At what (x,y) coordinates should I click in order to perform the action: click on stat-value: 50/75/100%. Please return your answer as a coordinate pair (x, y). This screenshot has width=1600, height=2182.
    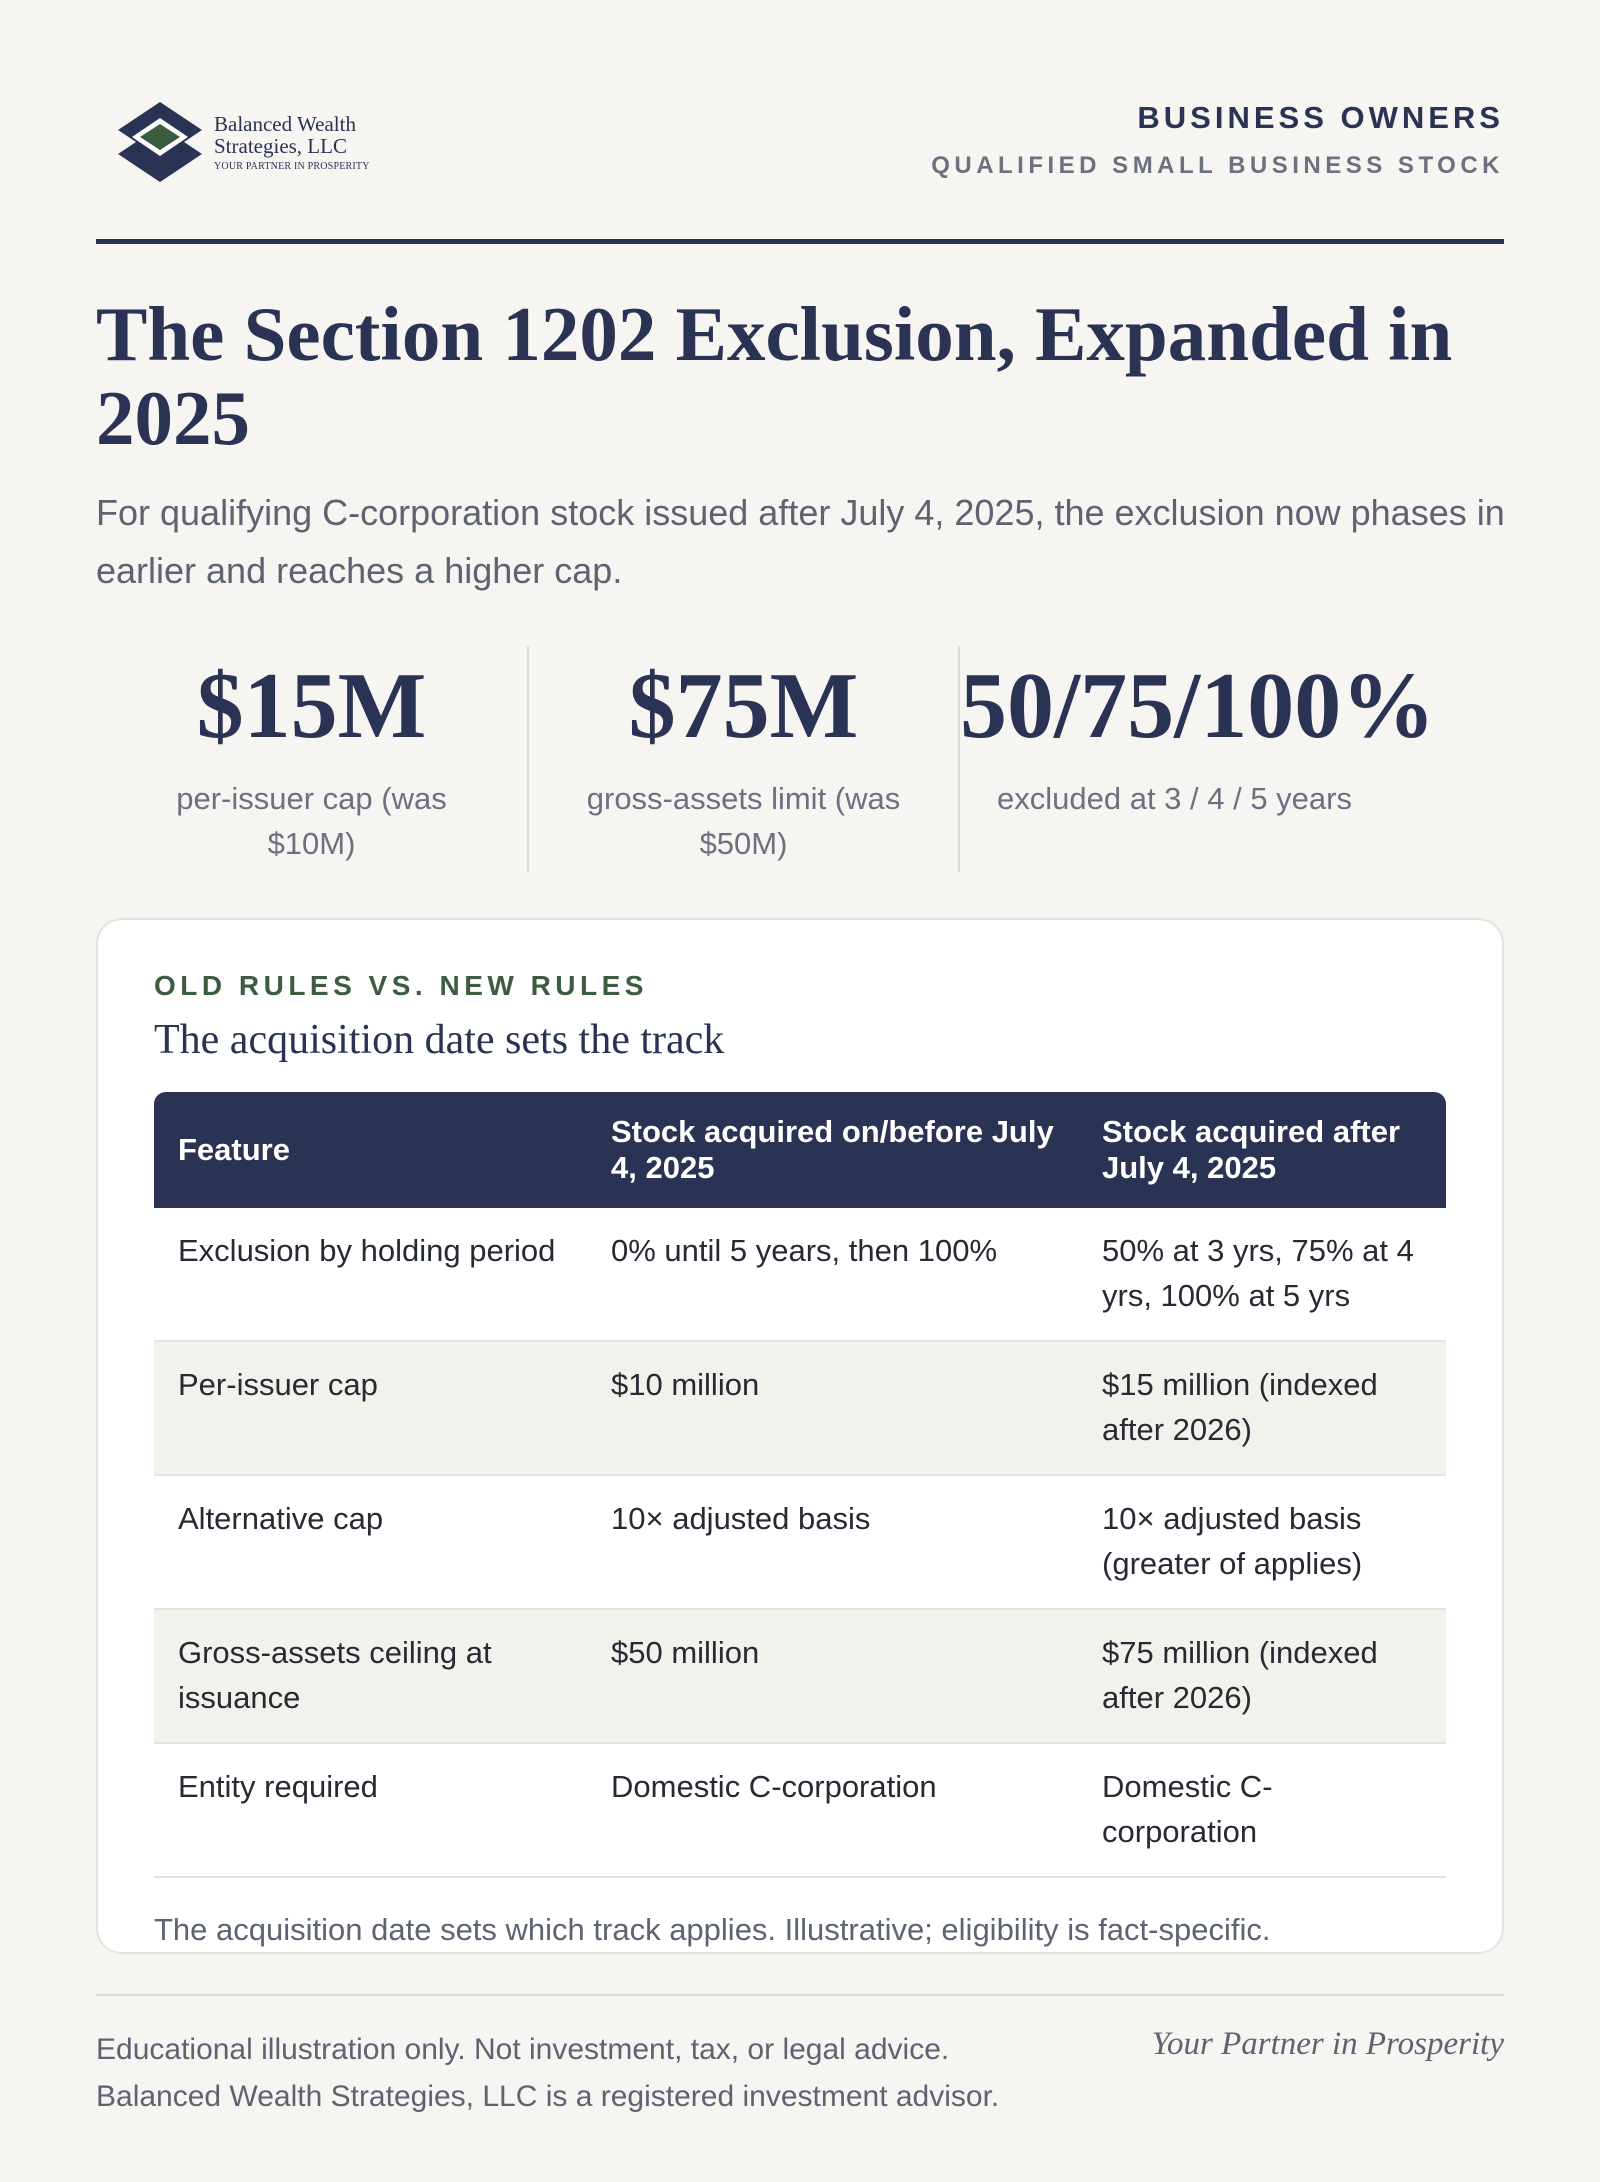
    Looking at the image, I should click on (1198, 706).